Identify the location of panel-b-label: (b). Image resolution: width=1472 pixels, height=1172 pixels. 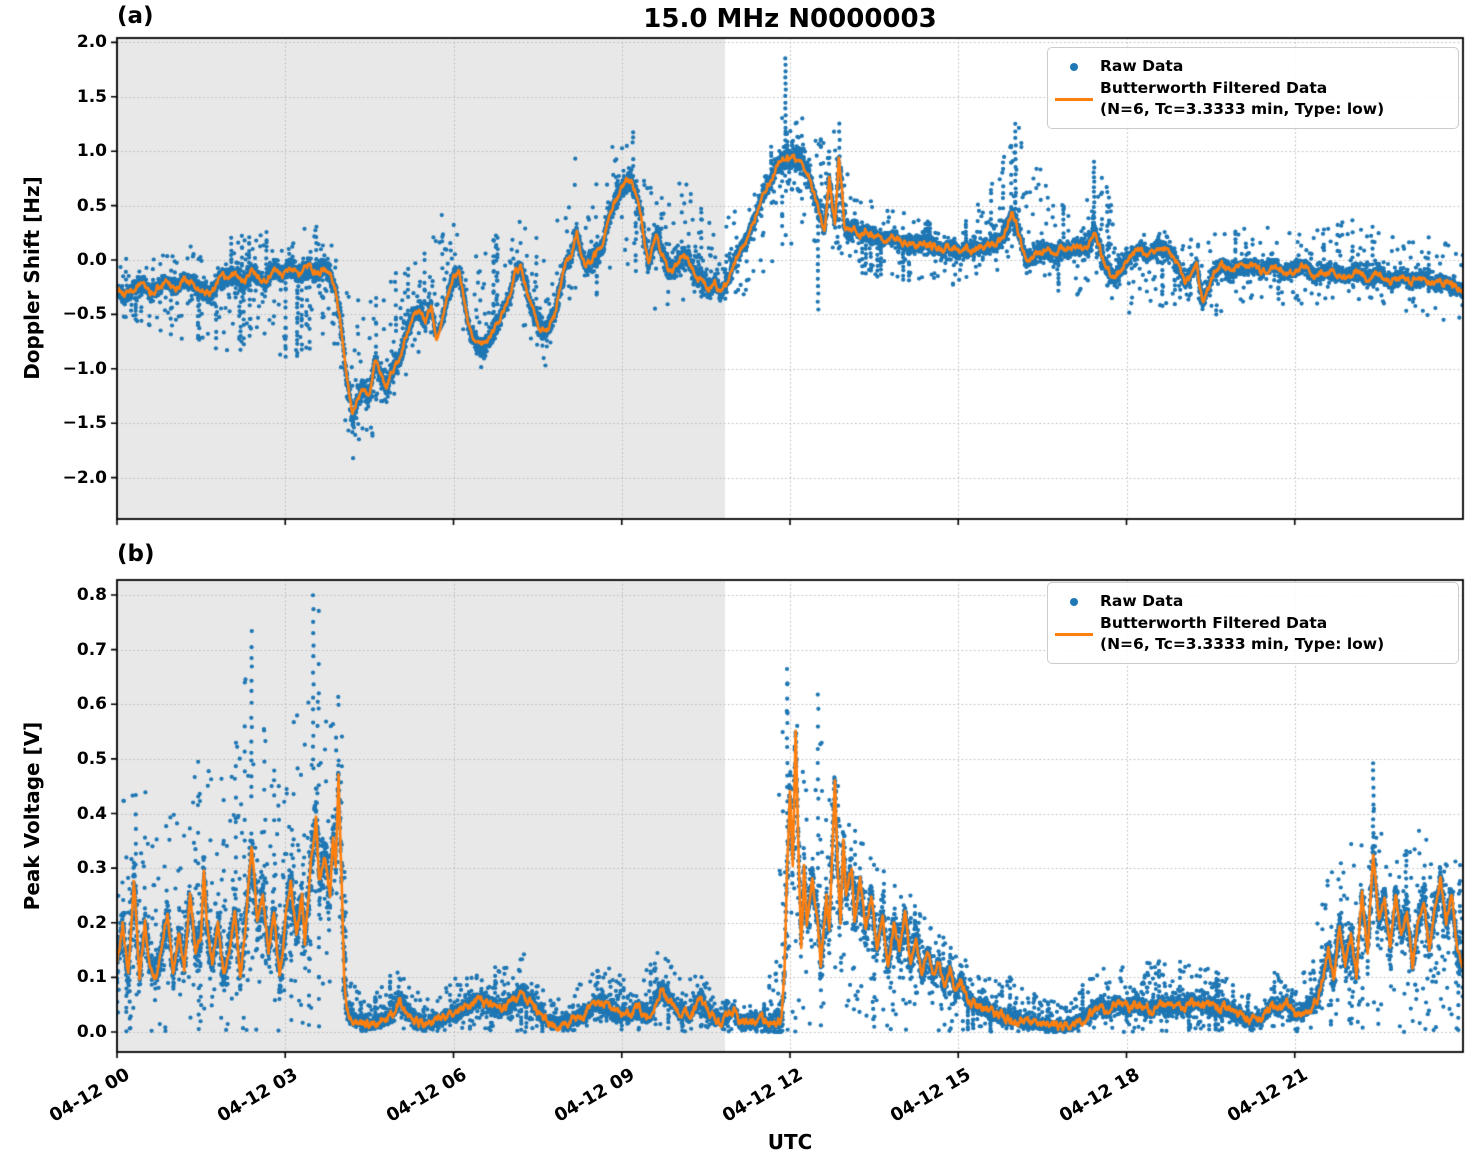
(136, 554).